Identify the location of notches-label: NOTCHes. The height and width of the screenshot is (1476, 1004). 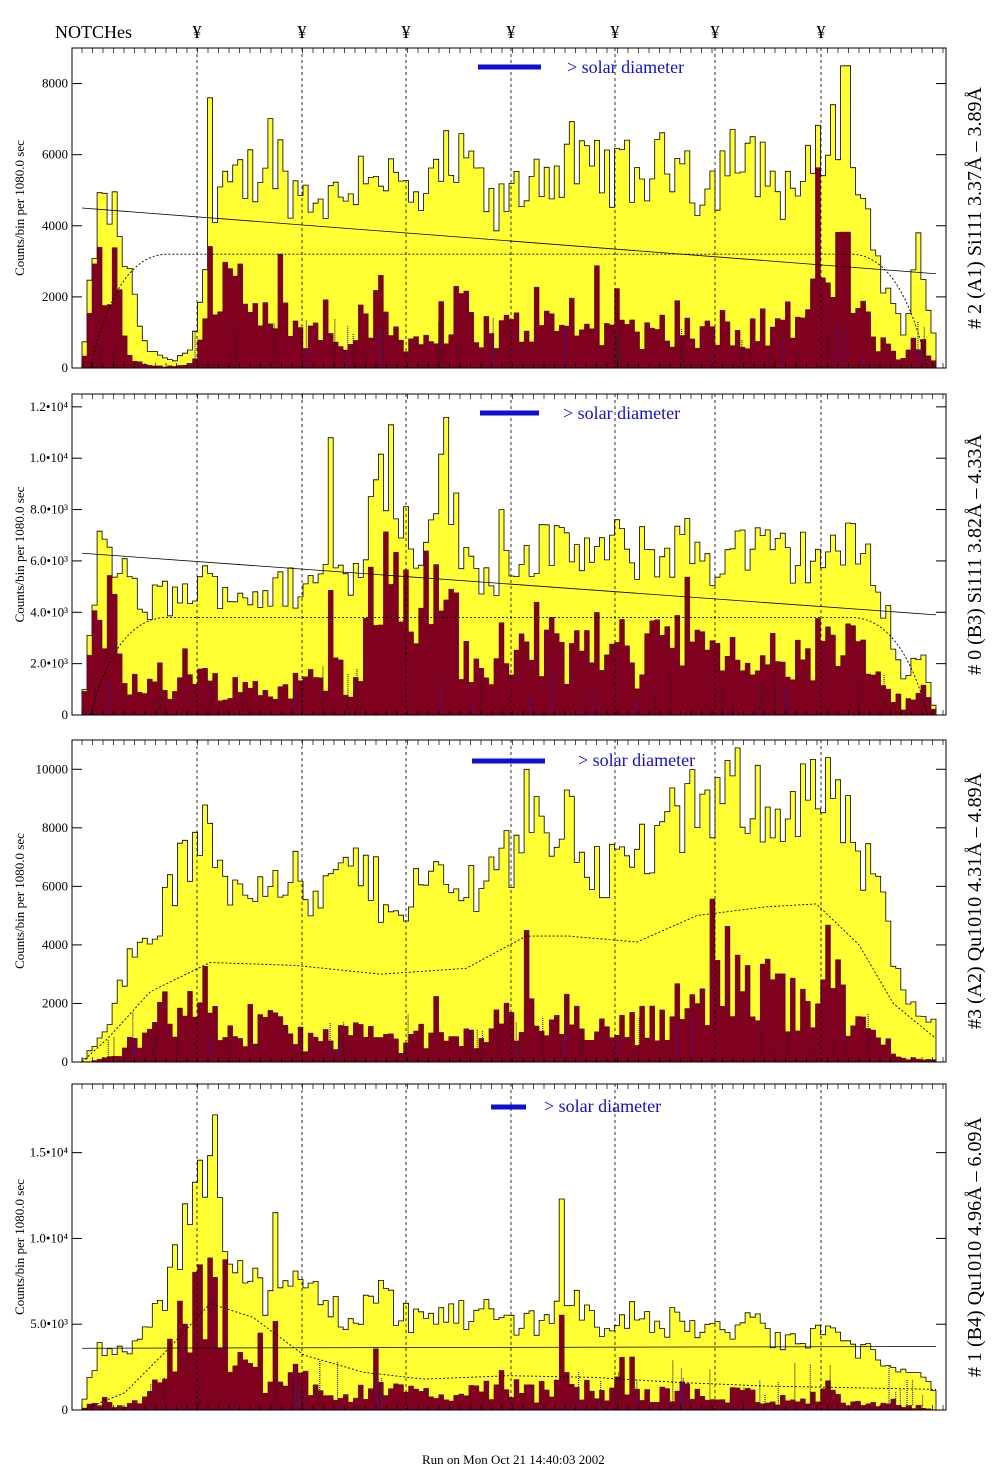
(93, 32).